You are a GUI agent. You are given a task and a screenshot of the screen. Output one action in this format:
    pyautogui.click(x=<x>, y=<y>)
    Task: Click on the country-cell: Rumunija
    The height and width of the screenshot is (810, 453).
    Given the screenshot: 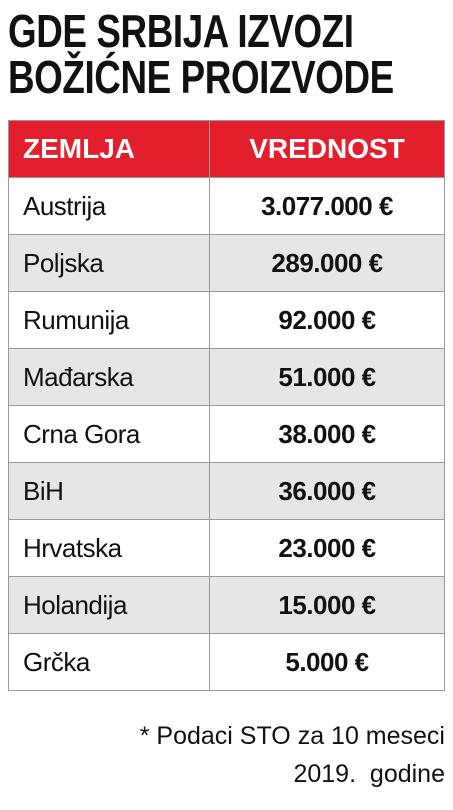 What is the action you would take?
    pyautogui.click(x=109, y=320)
    